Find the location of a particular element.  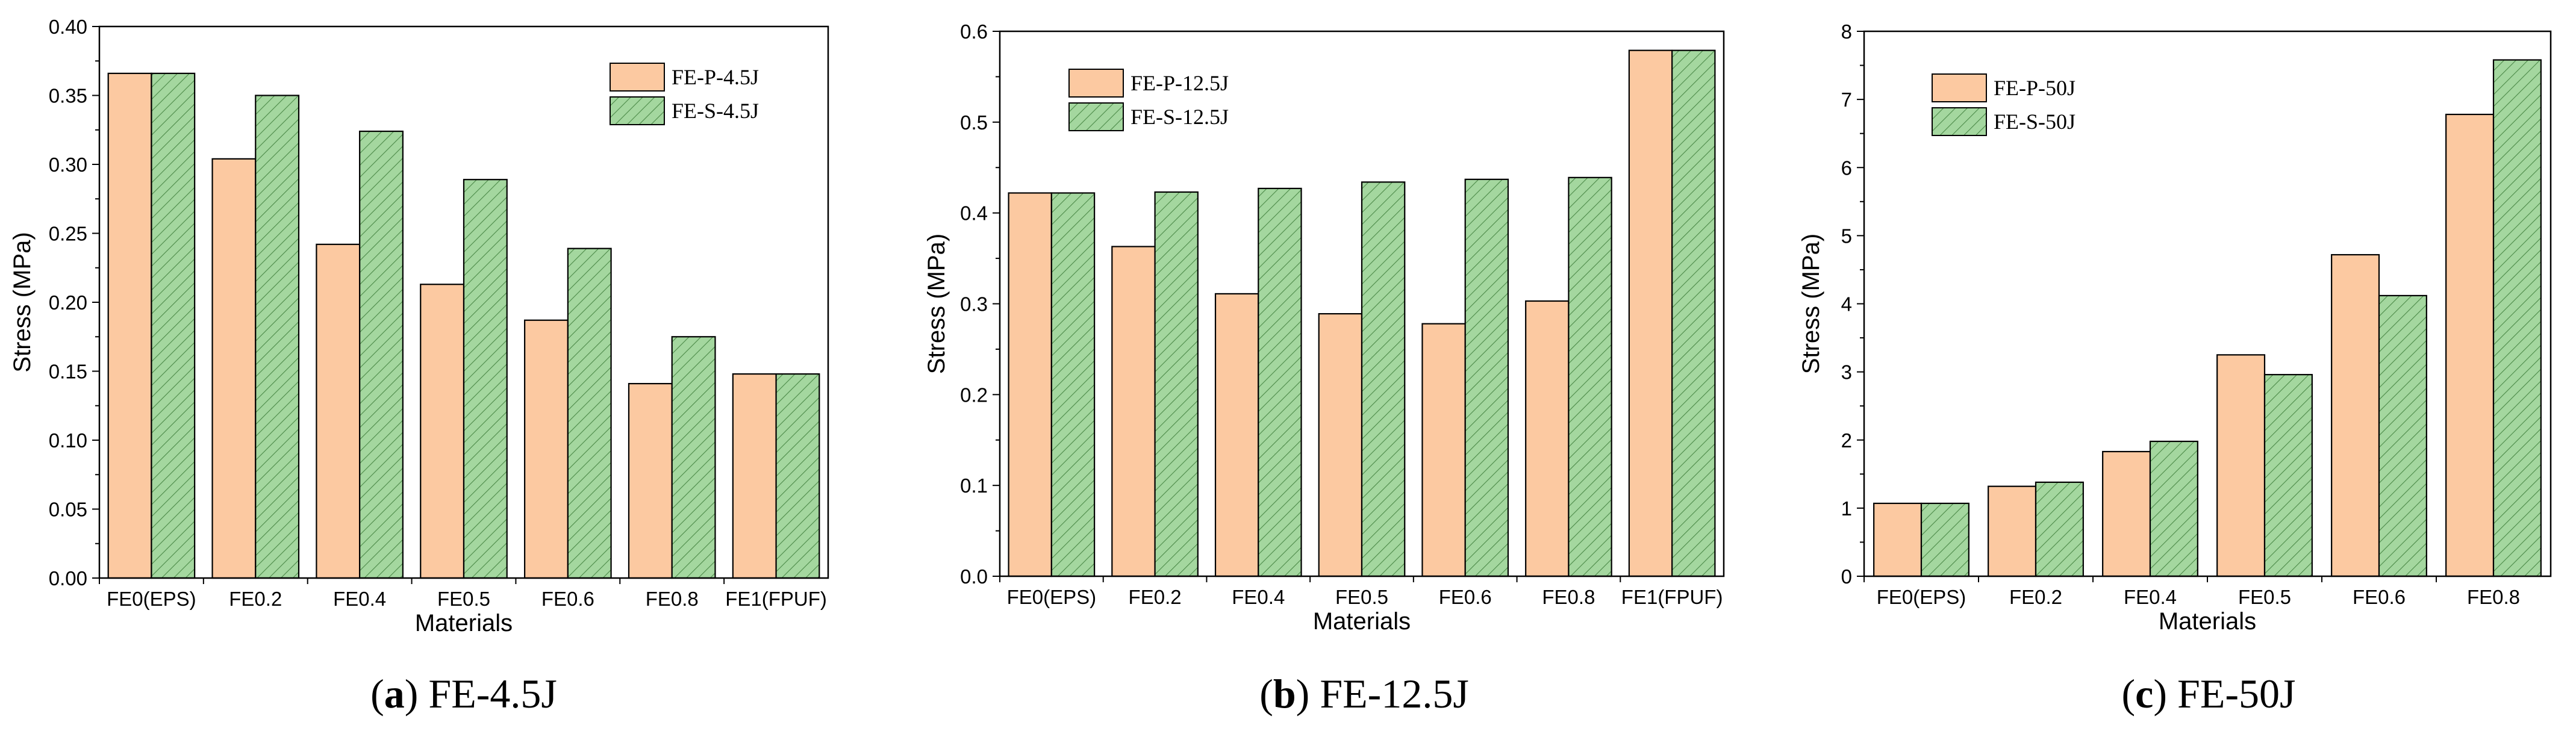

y-tick-label: 0.05 is located at coordinates (68, 510).